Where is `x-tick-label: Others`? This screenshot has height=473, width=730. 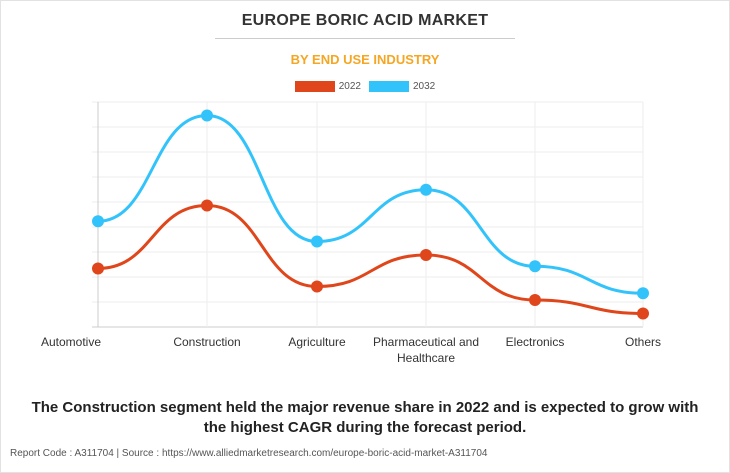 x-tick-label: Others is located at coordinates (643, 342).